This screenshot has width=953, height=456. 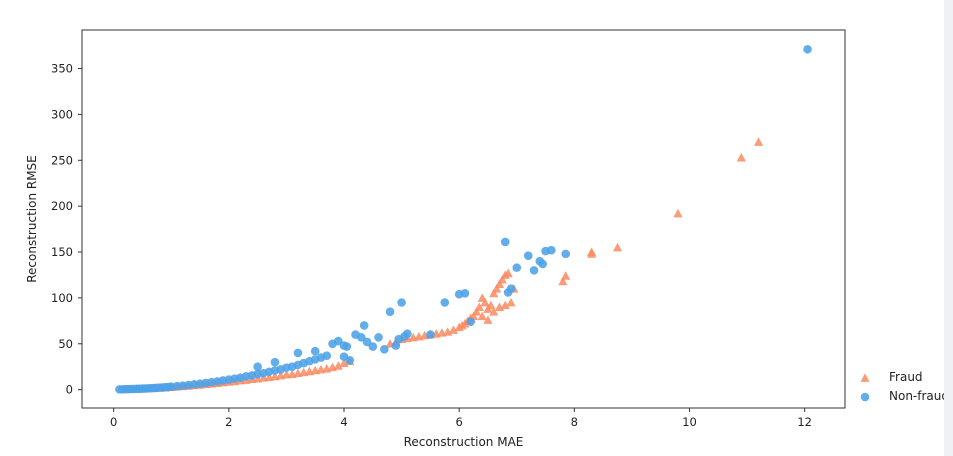 I want to click on y-tick-label: 300, so click(x=62, y=114).